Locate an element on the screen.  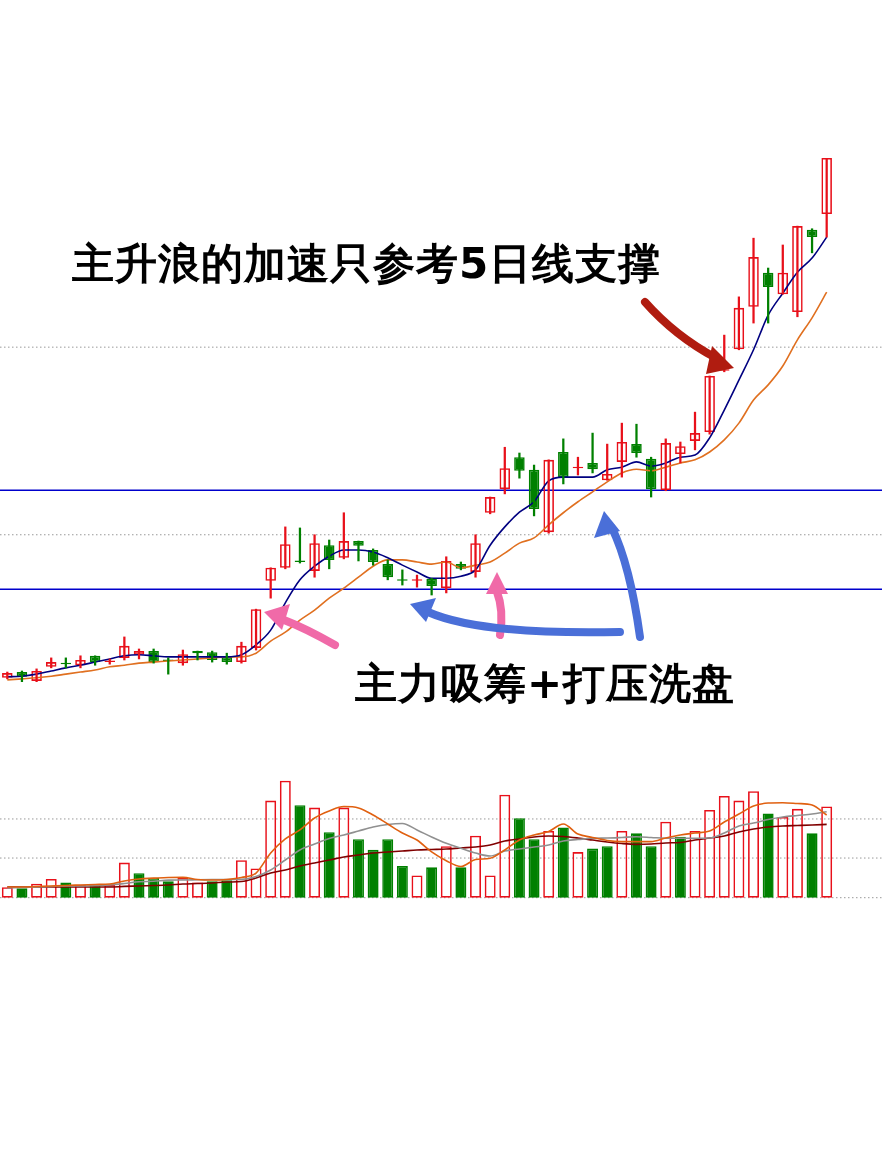
annotation: 主升浪的加速只参考5日线支撑 is located at coordinates (367, 264).